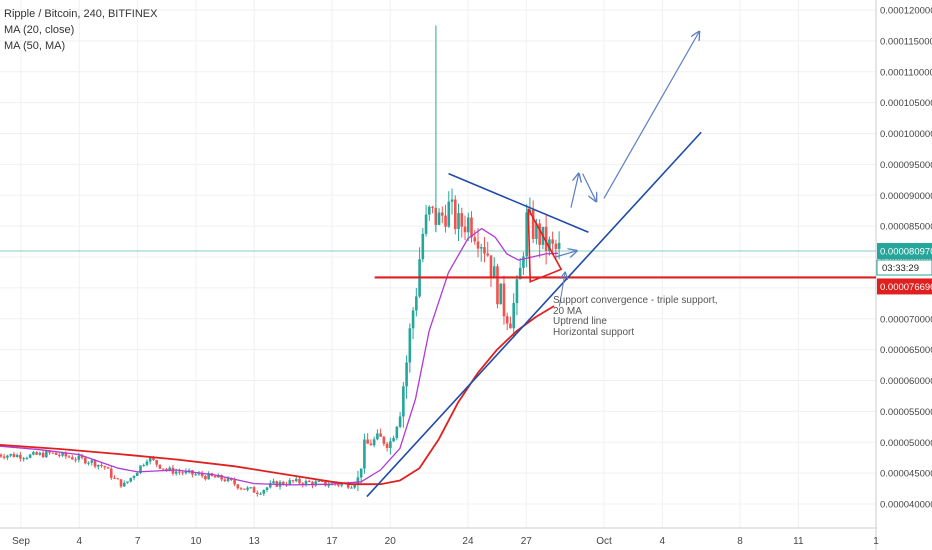 This screenshot has width=932, height=550. I want to click on time-tick-label: Oct, so click(604, 541).